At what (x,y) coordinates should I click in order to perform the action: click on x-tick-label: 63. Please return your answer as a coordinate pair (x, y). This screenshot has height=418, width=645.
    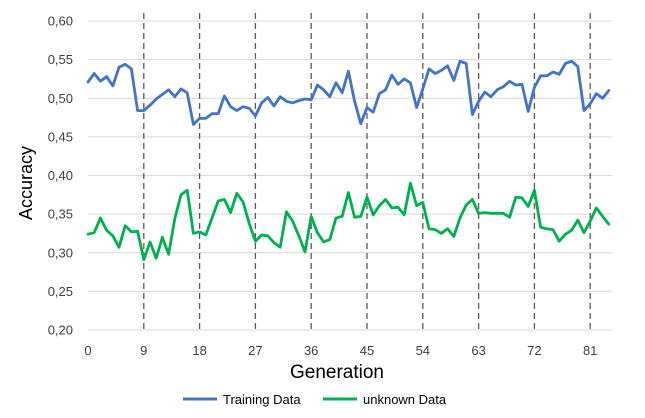
    Looking at the image, I should click on (478, 350).